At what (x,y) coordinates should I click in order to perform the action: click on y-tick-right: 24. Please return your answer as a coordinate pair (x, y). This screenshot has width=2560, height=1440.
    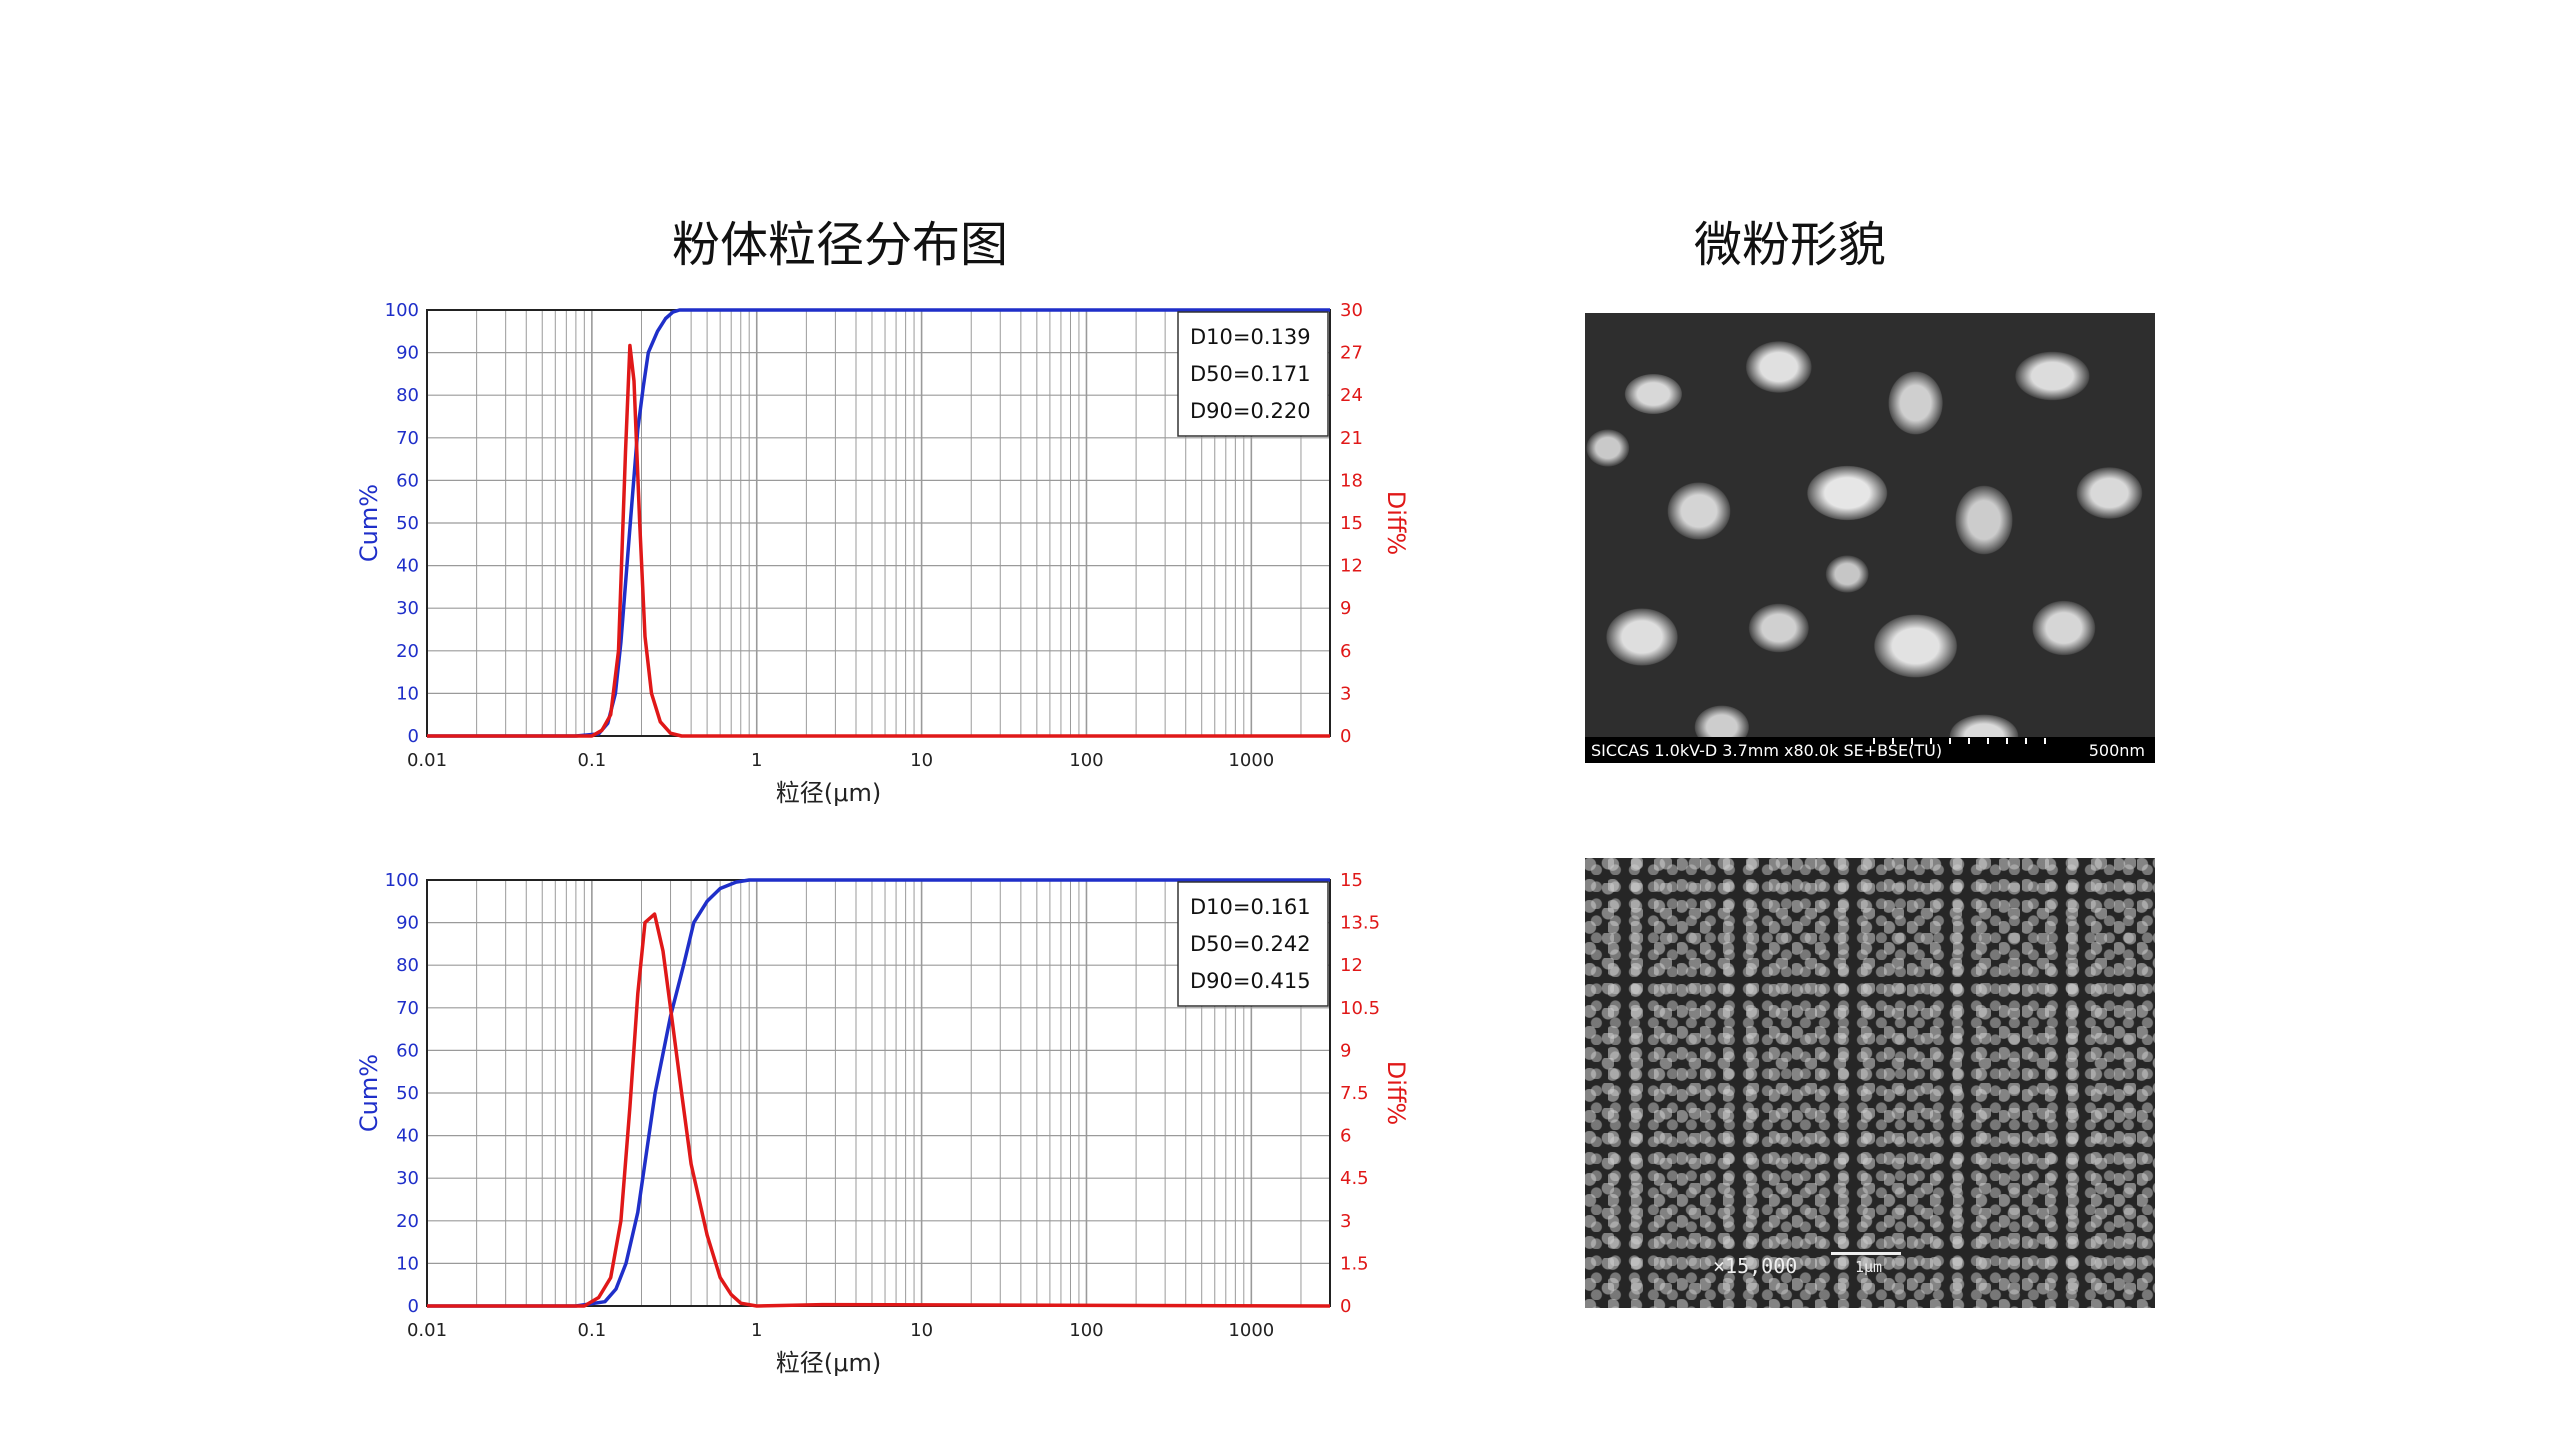
    Looking at the image, I should click on (1351, 395).